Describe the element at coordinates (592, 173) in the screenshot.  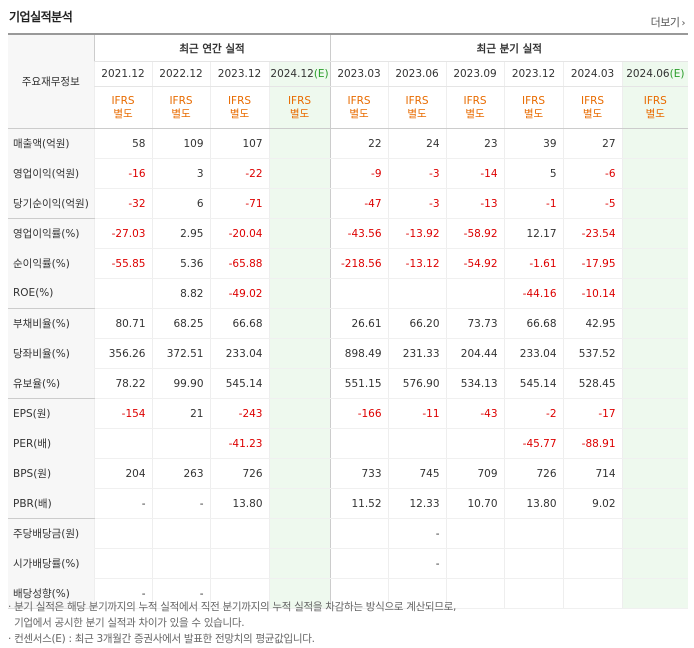
I see `table-cell: -6` at that location.